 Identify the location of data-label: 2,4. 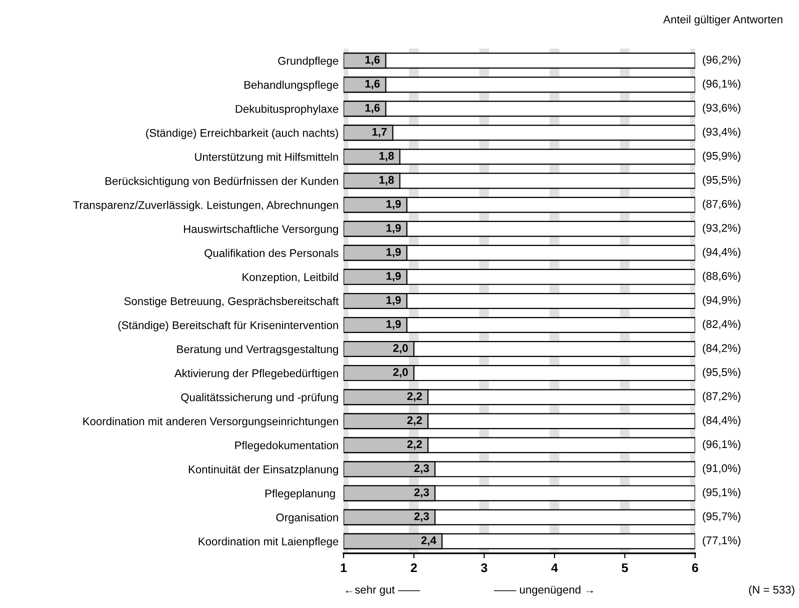
(428, 541).